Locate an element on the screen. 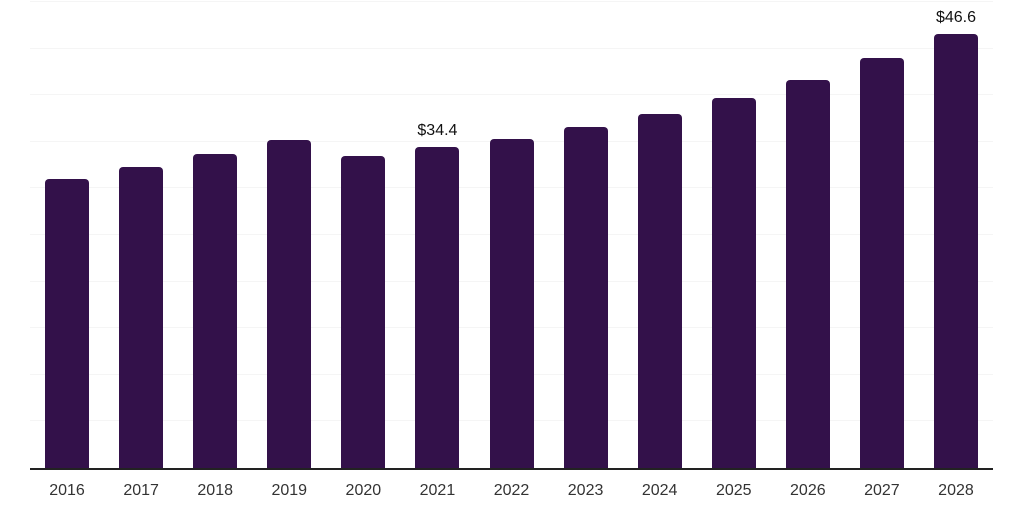 This screenshot has width=1024, height=512. category-band: $34.4 is located at coordinates (437, 234).